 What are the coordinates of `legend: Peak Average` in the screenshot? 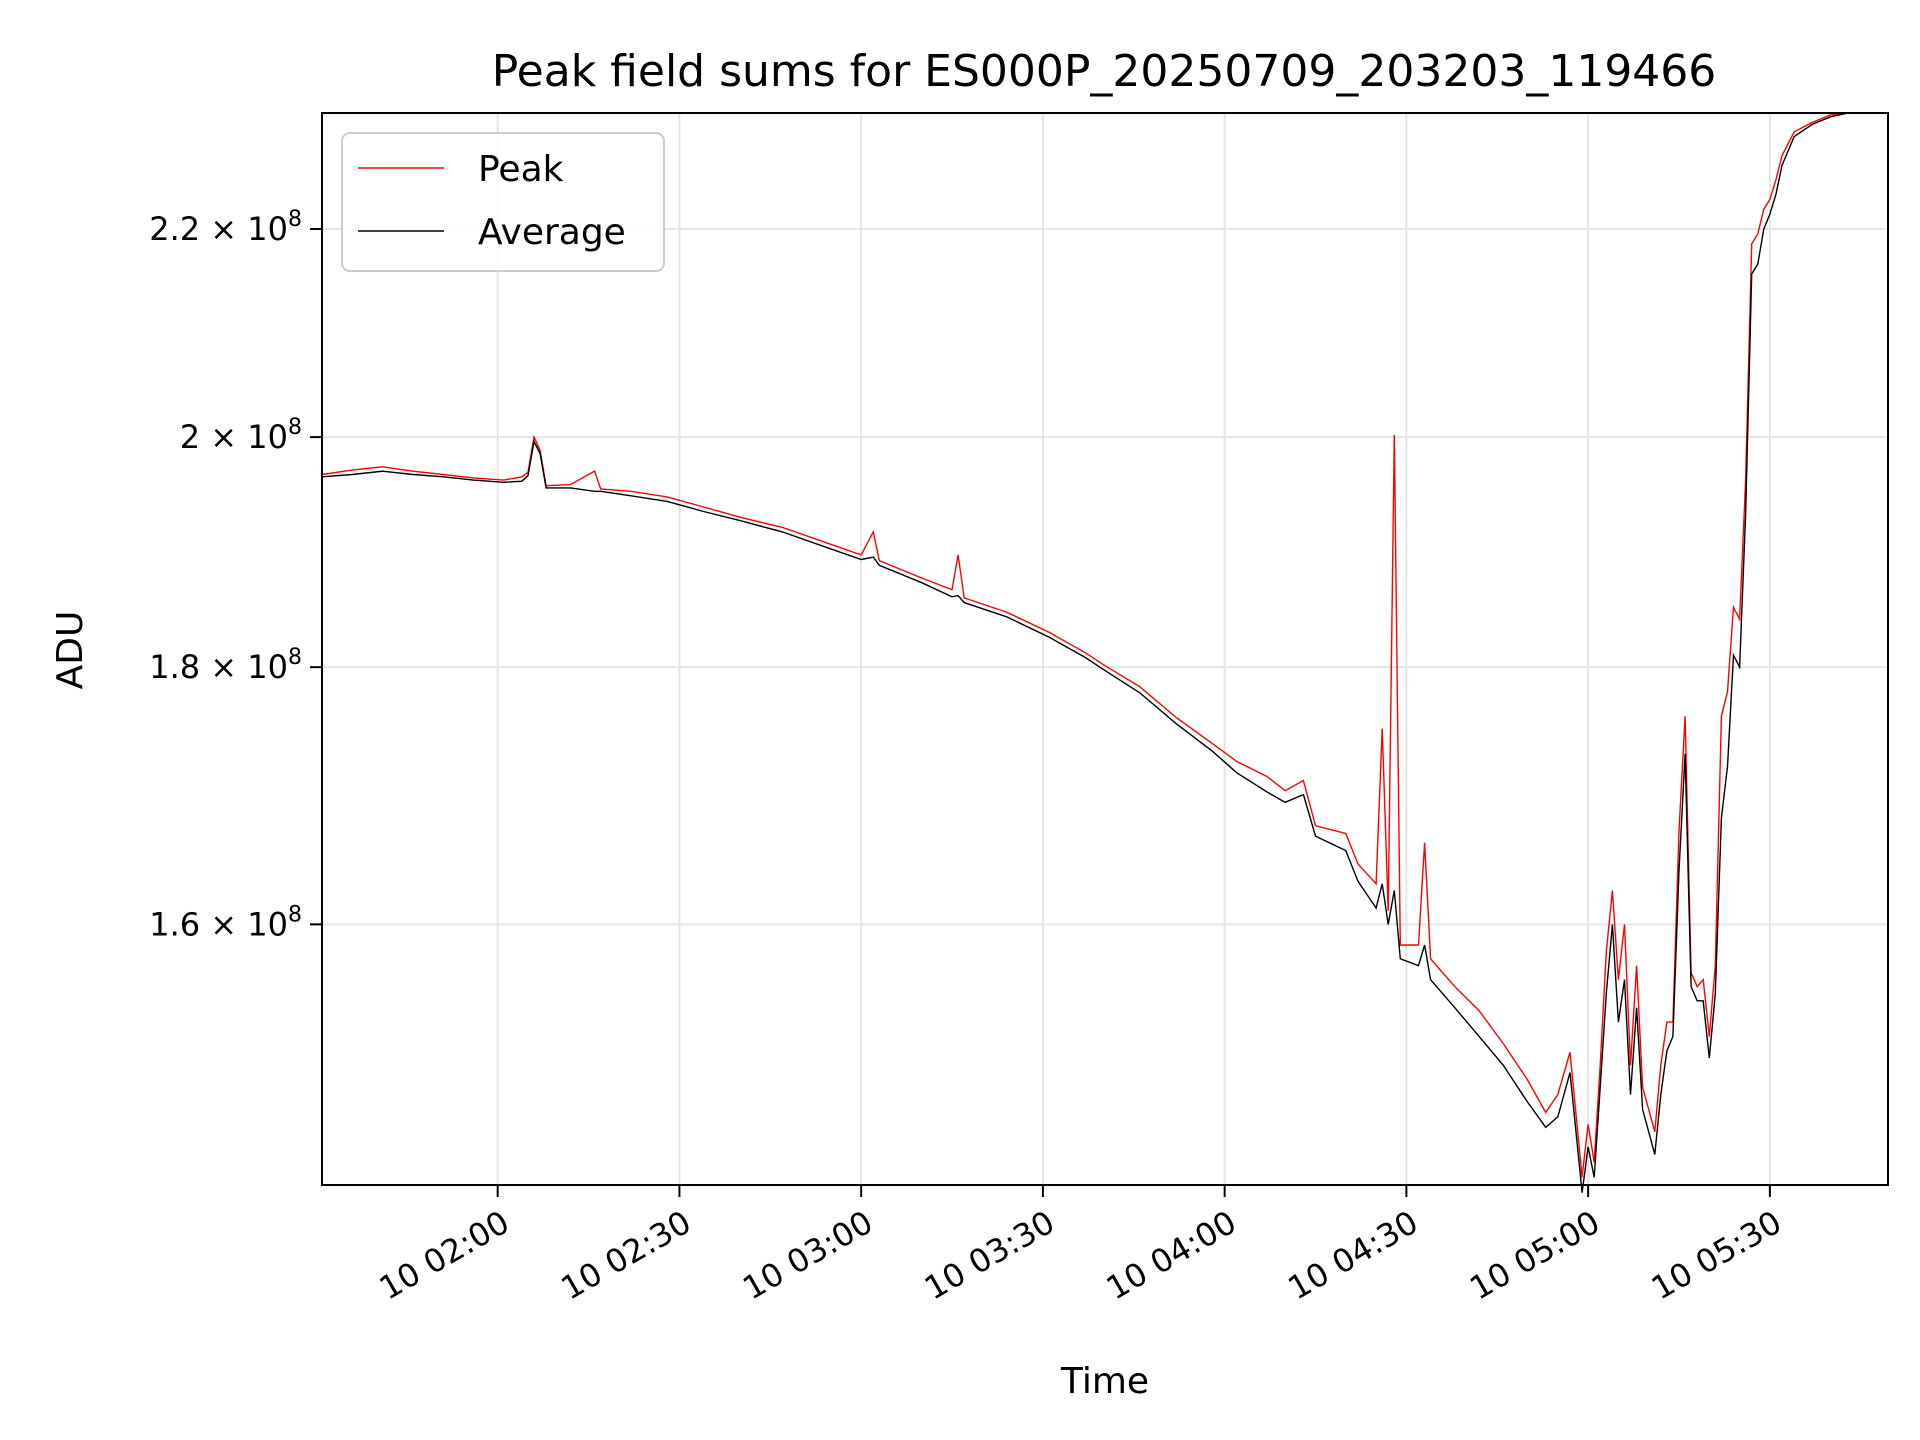 It's located at (503, 202).